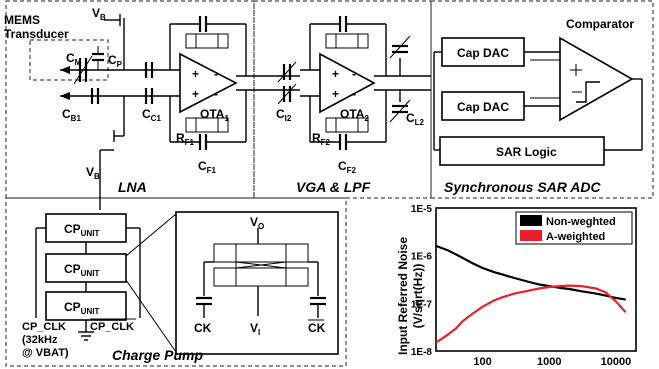 This screenshot has height=369, width=659. I want to click on plot-area, so click(536, 279).